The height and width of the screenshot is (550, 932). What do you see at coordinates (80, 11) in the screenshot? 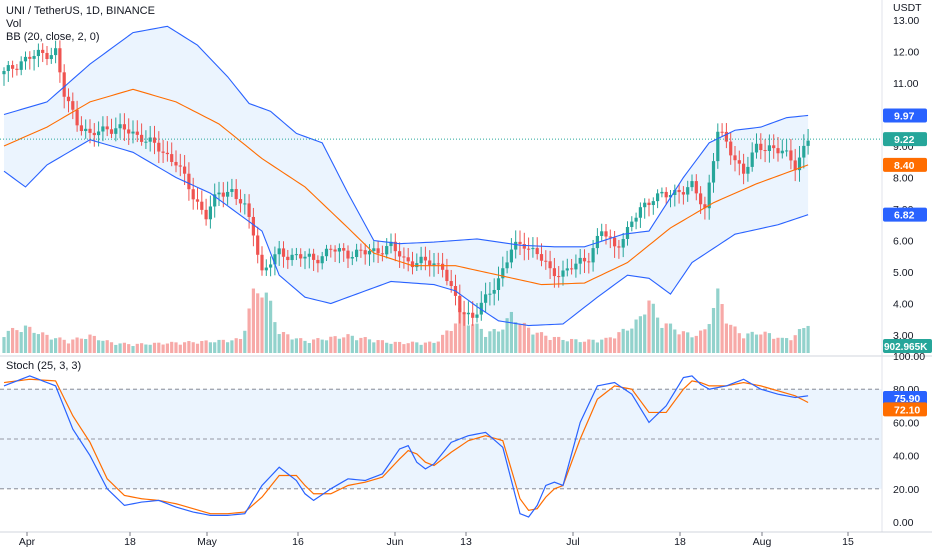
I see `symbol-legend: UNI / TetherUS, 1D, BINANCE` at bounding box center [80, 11].